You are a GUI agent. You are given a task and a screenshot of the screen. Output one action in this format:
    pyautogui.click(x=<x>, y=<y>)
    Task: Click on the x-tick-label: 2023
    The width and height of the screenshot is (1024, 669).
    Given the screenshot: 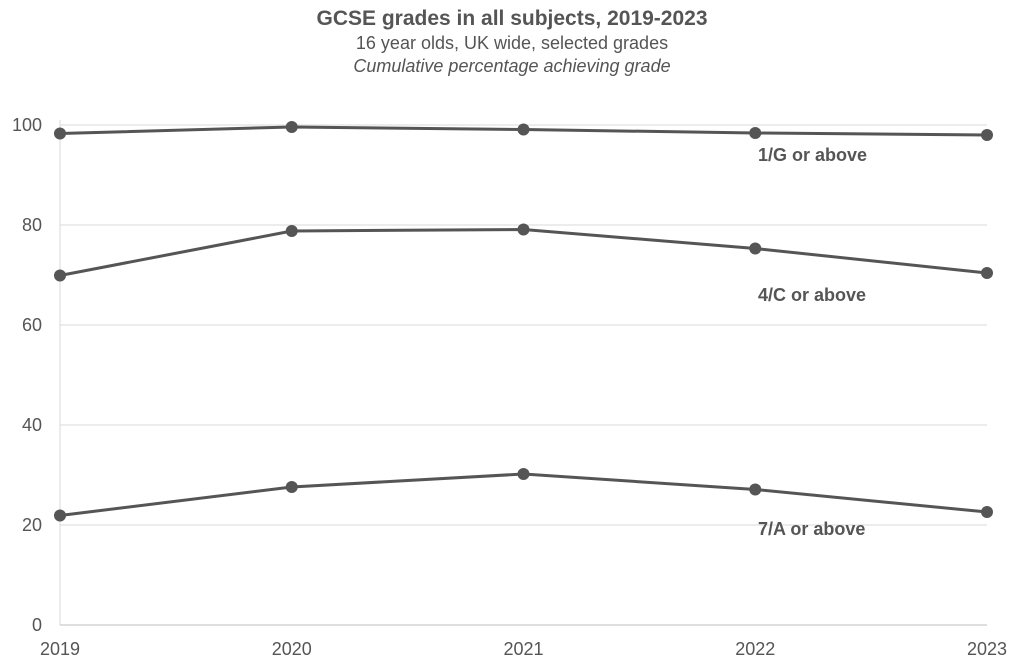 What is the action you would take?
    pyautogui.click(x=987, y=649)
    